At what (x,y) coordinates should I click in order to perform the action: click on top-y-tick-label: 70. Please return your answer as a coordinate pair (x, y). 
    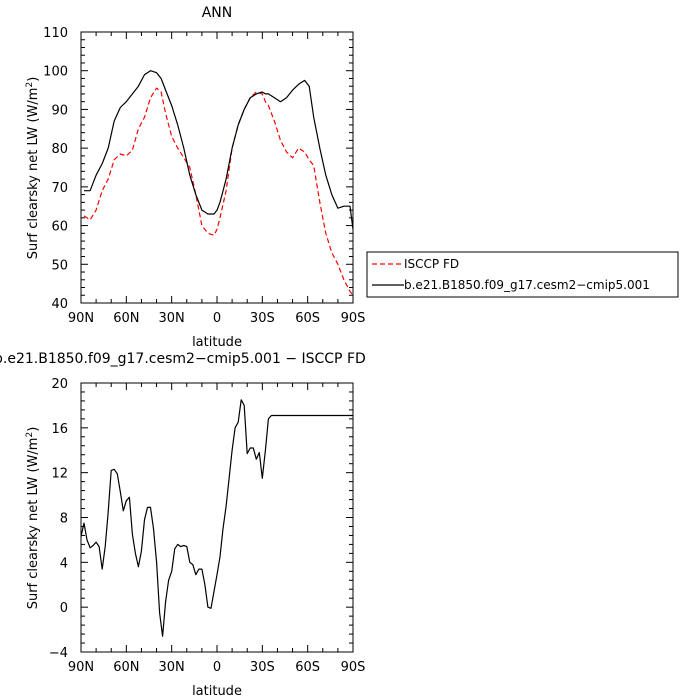
    Looking at the image, I should click on (59, 188).